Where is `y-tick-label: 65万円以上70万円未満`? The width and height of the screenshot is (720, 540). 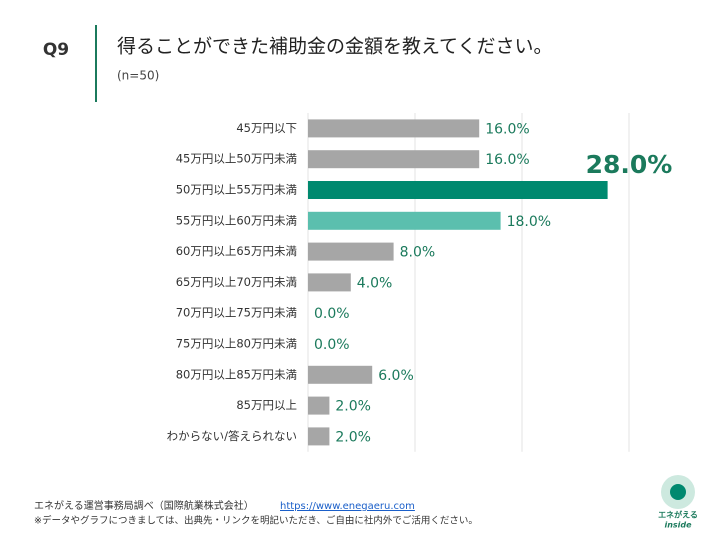
y-tick-label: 65万円以上70万円未満 is located at coordinates (236, 282).